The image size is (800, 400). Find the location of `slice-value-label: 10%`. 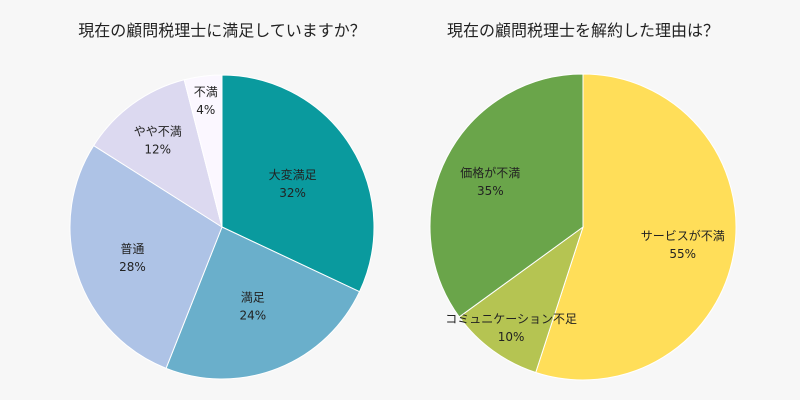

slice-value-label: 10% is located at coordinates (511, 337).